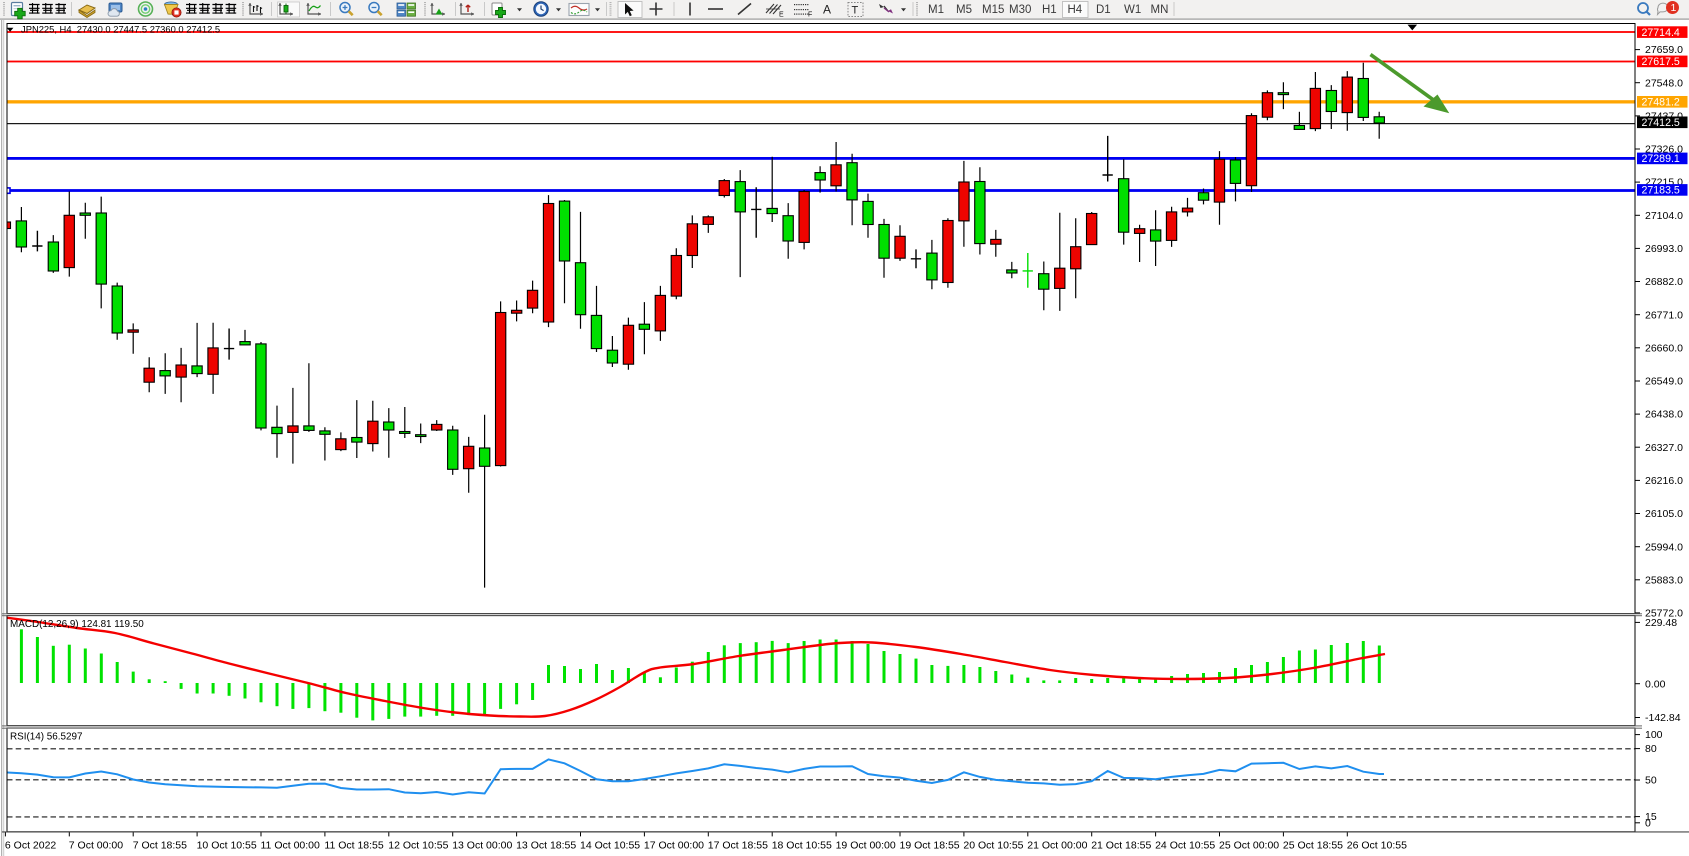 The height and width of the screenshot is (856, 1689). I want to click on svg-text: 15, so click(1651, 817).